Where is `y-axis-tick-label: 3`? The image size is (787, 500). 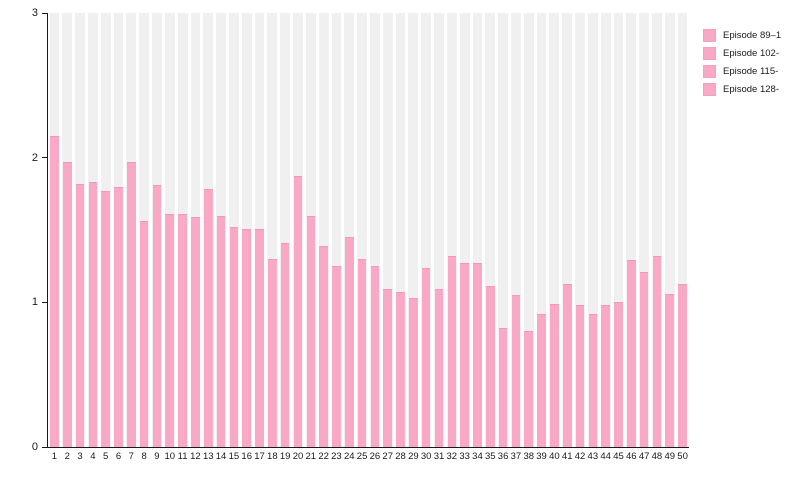 y-axis-tick-label: 3 is located at coordinates (34, 13).